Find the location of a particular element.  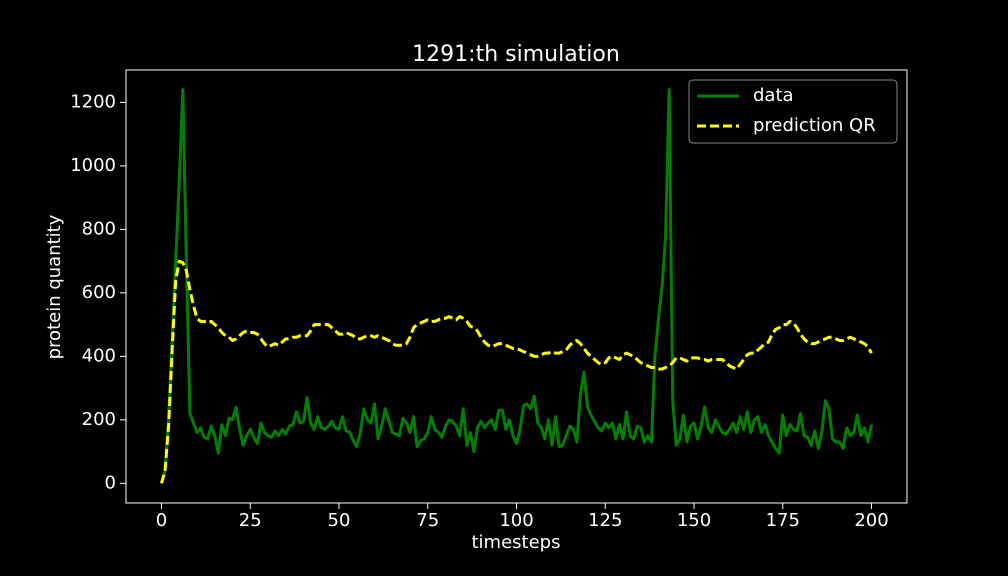

y-tick-label: 0 is located at coordinates (110, 482).